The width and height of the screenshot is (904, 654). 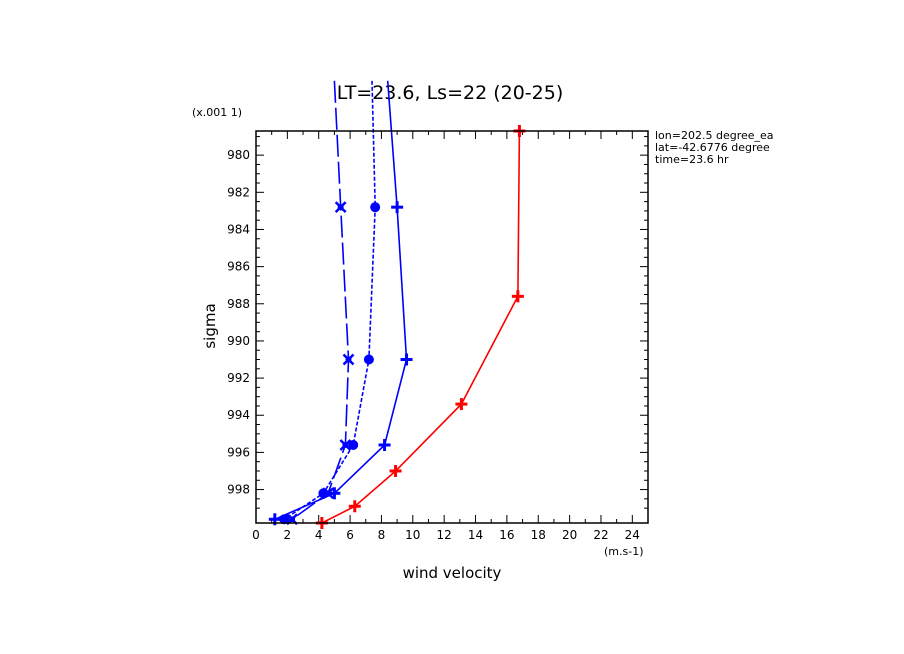 I want to click on y-tick-label: 996, so click(x=238, y=452).